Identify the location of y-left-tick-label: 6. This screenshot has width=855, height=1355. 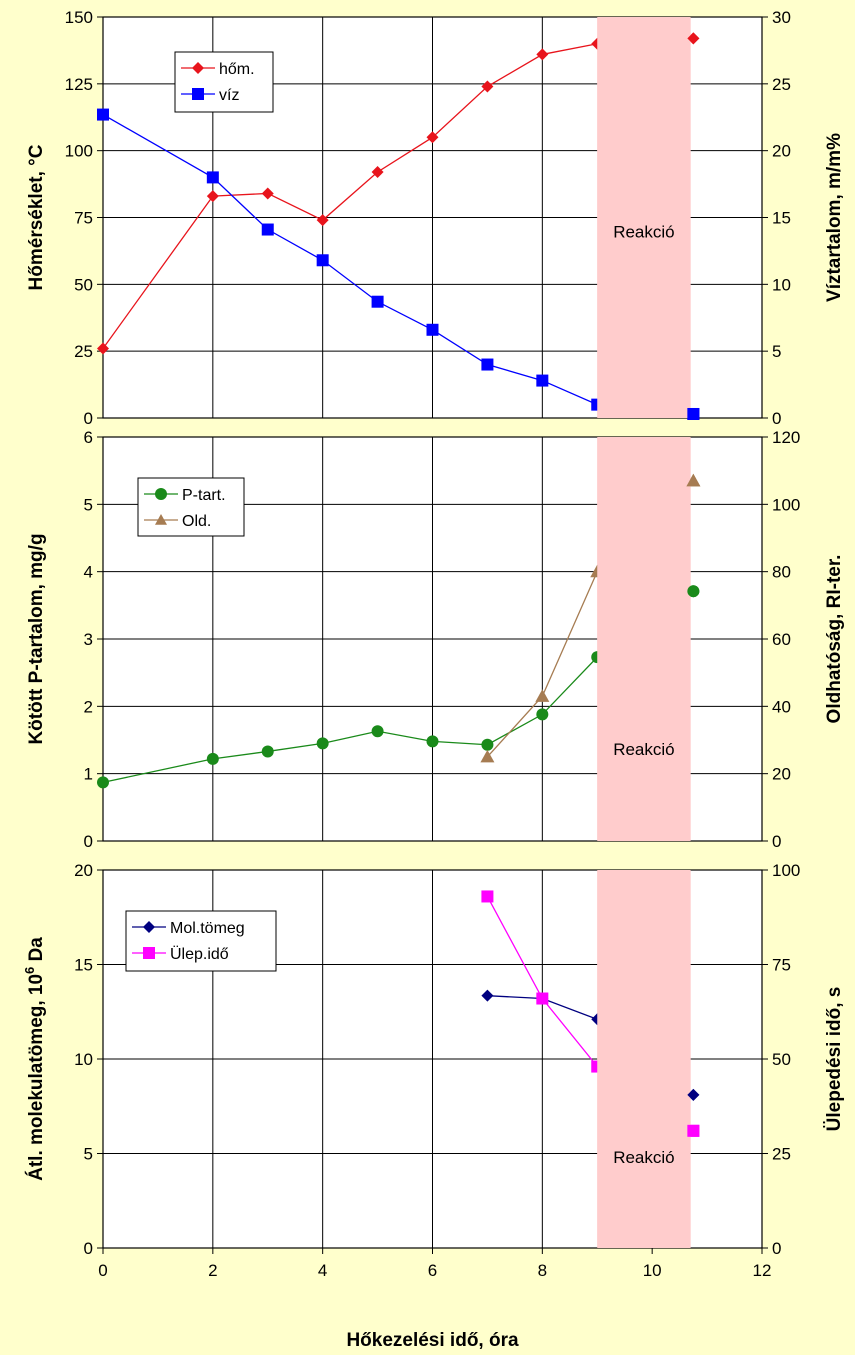
(88, 437).